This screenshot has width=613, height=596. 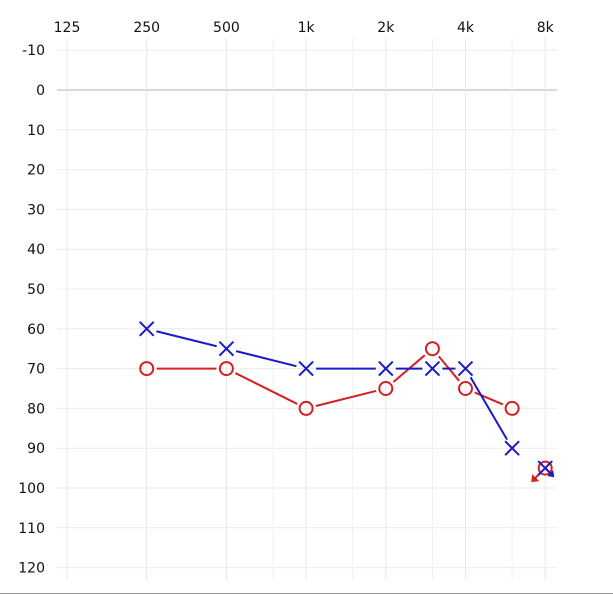 I want to click on y-tick-label: 100, so click(x=31, y=489).